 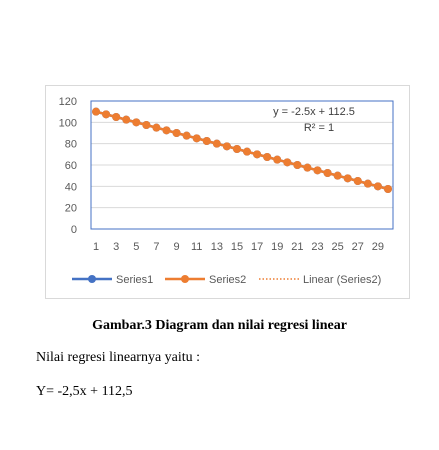 I want to click on trendline, so click(x=242, y=150).